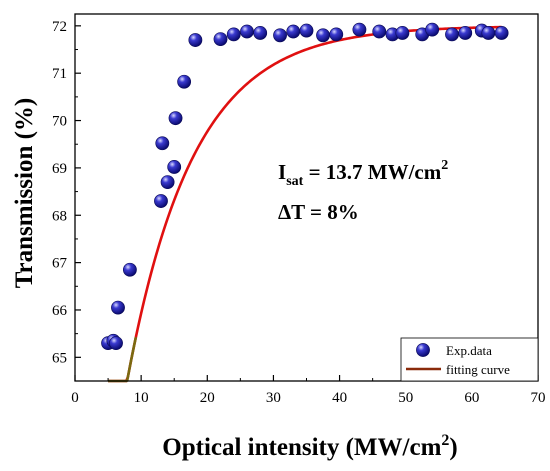 This screenshot has height=471, width=550. Describe the element at coordinates (24, 193) in the screenshot. I see `y-axis-title: Transmission (%)` at that location.